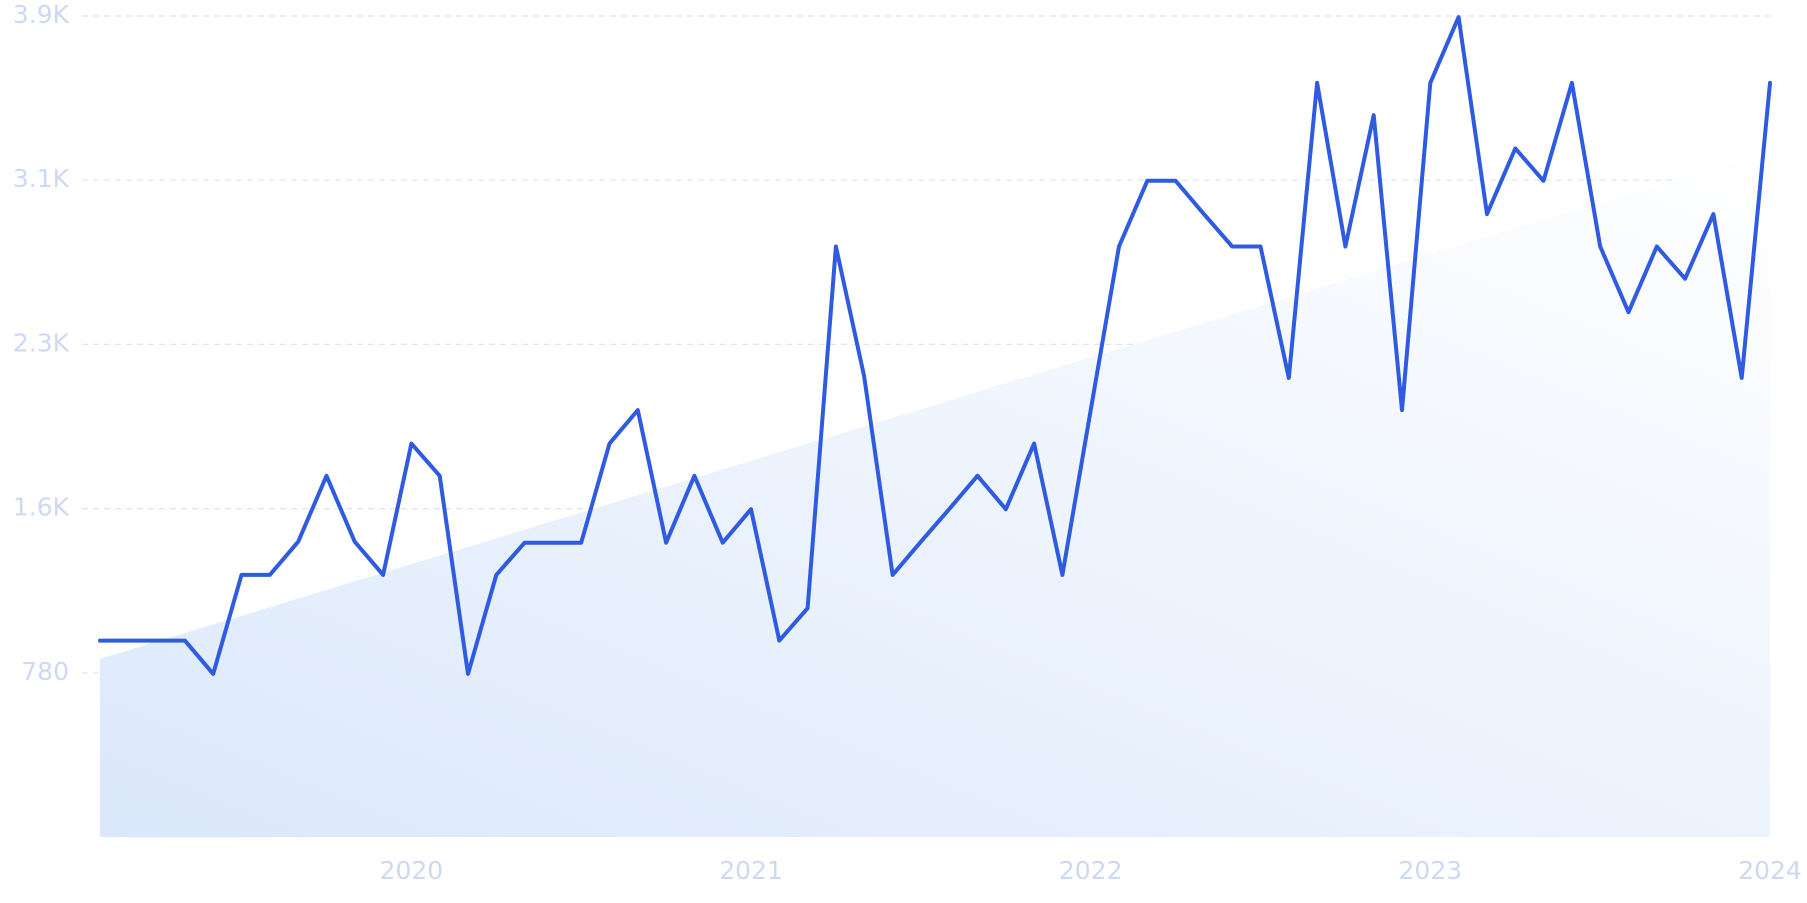 This screenshot has width=1807, height=903. I want to click on x-tick-label: 2022, so click(1091, 870).